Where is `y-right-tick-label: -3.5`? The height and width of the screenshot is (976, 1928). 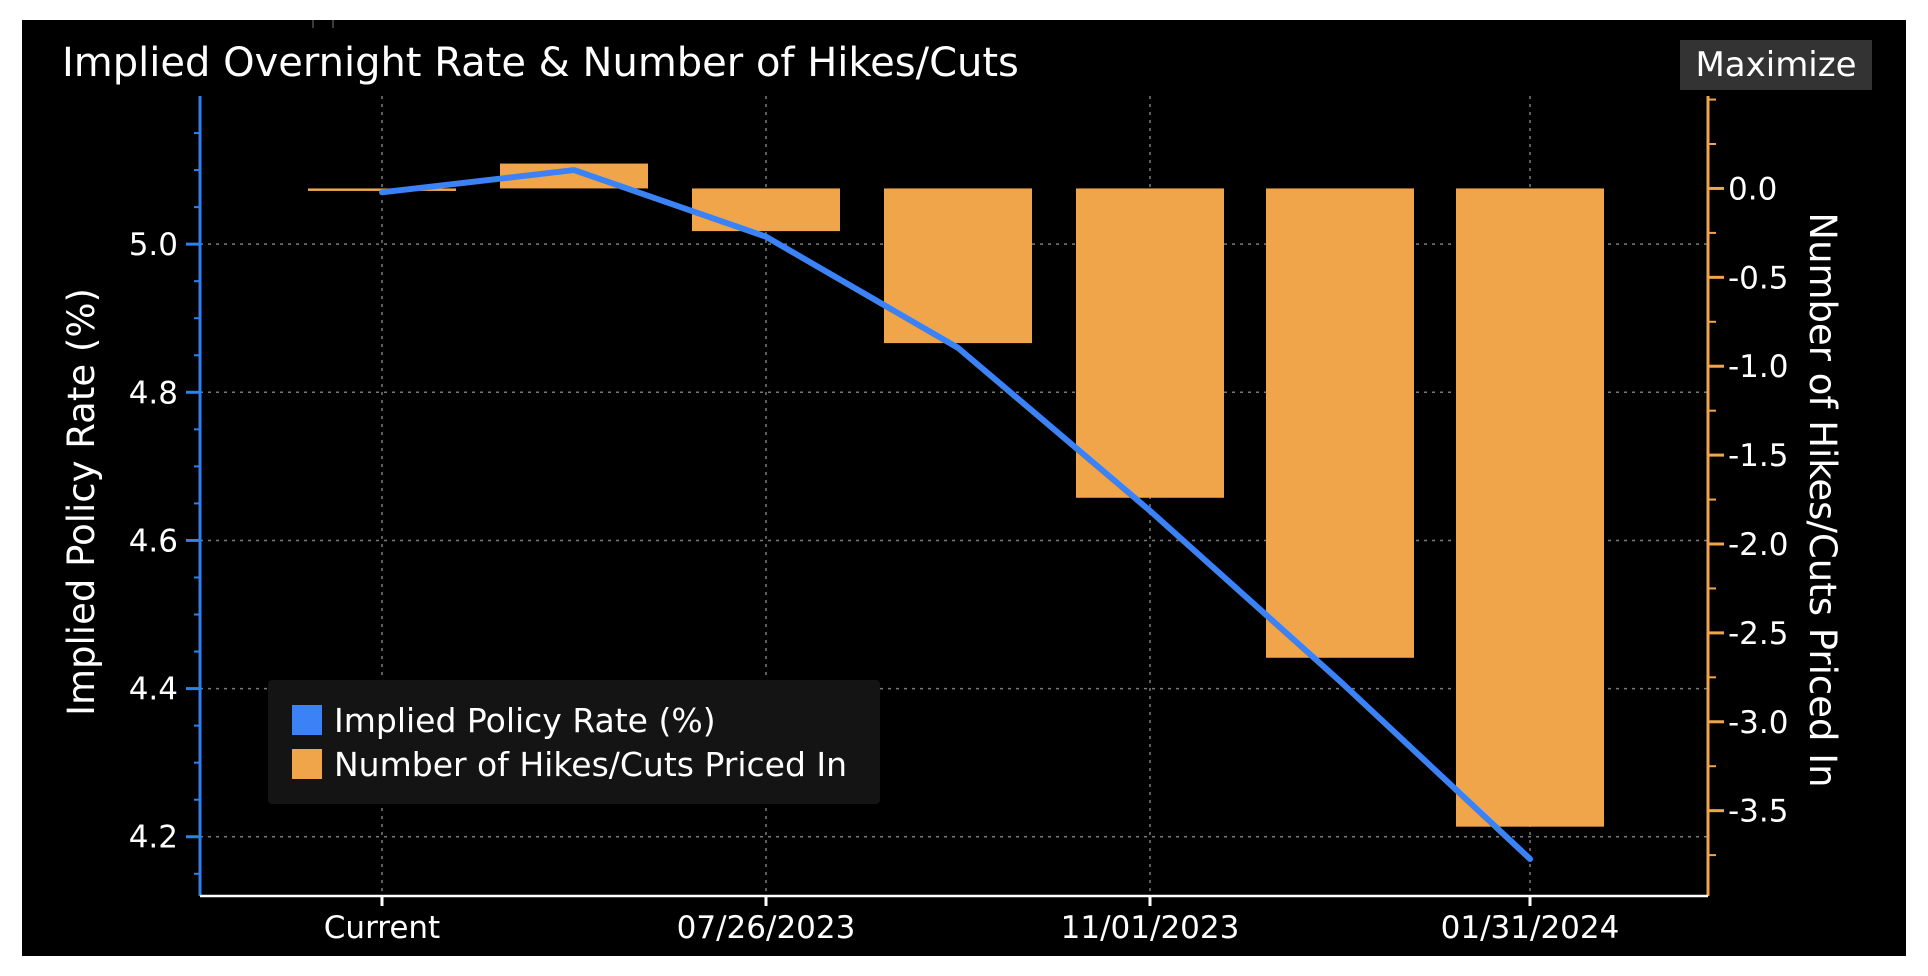 y-right-tick-label: -3.5 is located at coordinates (1758, 812).